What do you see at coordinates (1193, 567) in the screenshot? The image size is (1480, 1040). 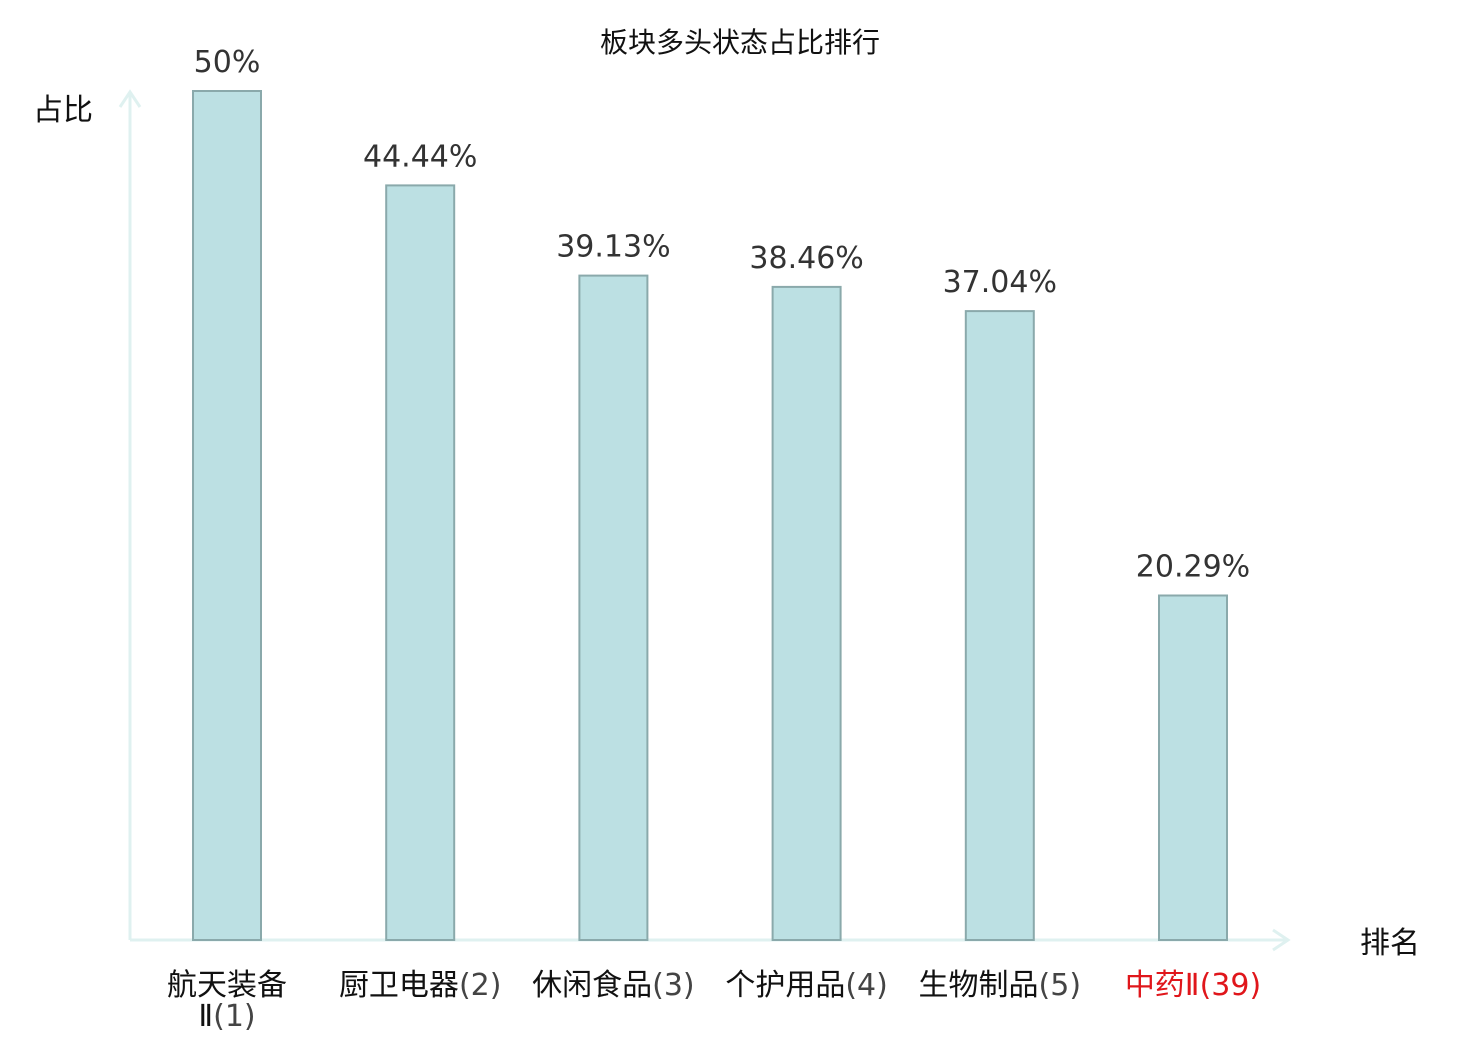 I see `bar-value-label: 20.29%` at bounding box center [1193, 567].